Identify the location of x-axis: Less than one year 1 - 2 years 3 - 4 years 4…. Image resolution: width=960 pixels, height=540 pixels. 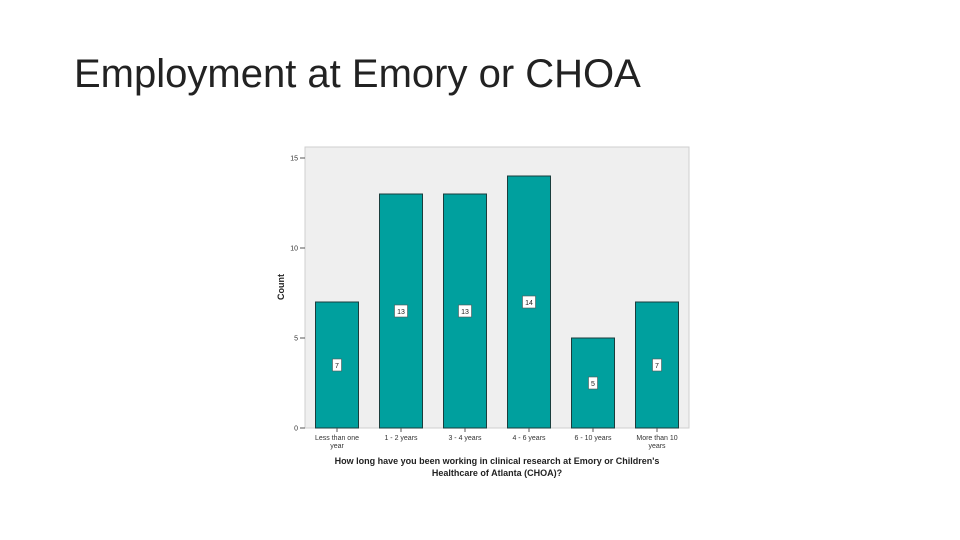
(496, 439).